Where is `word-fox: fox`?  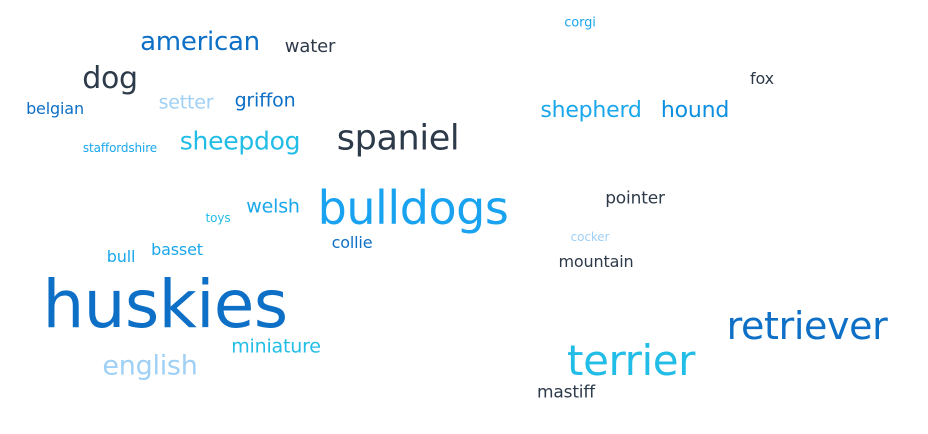
word-fox: fox is located at coordinates (762, 78).